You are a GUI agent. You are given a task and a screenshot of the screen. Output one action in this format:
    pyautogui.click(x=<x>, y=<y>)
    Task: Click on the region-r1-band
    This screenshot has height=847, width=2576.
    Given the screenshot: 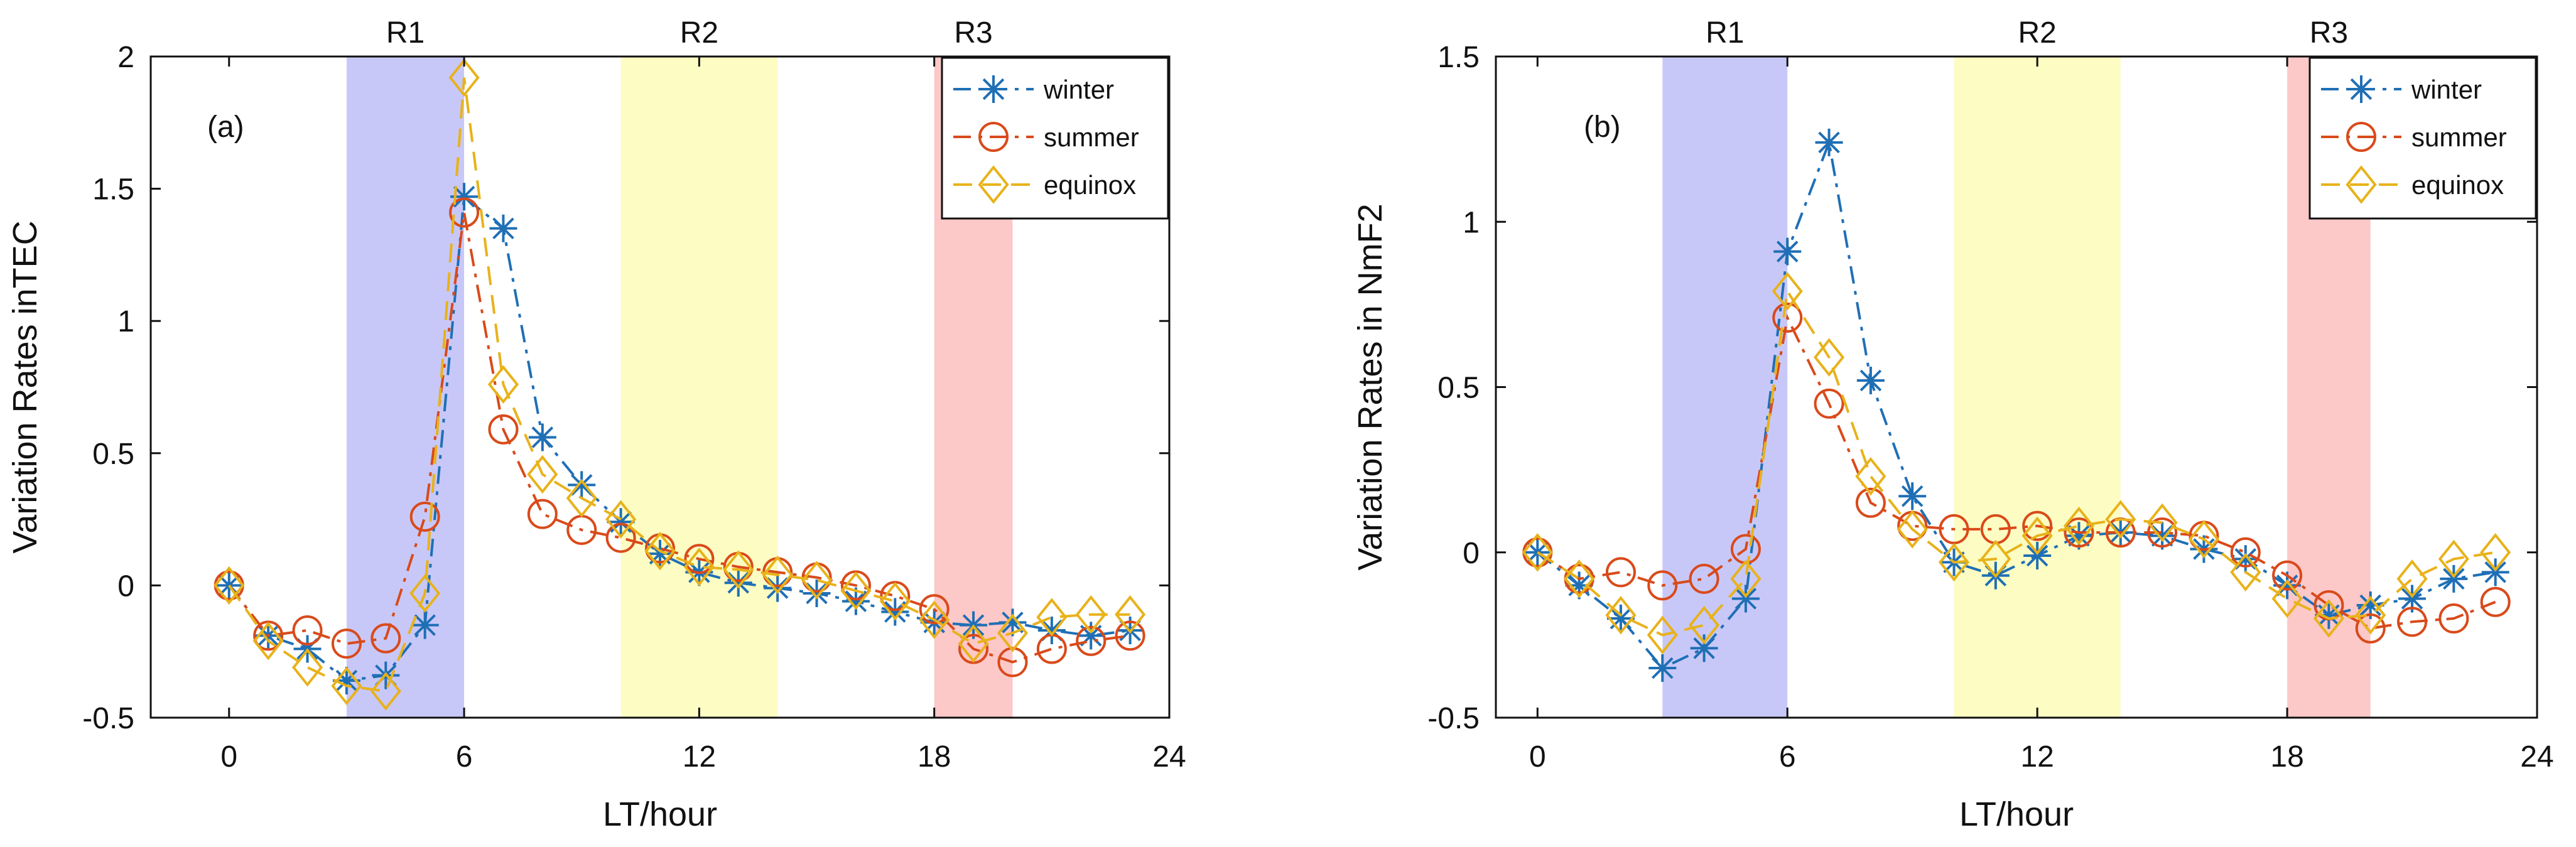 What is the action you would take?
    pyautogui.click(x=405, y=387)
    